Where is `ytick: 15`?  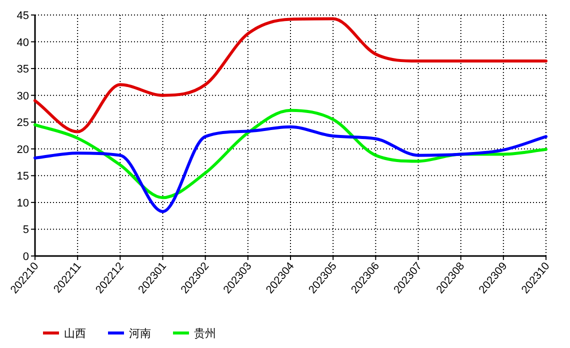 ytick: 15 is located at coordinates (22, 176).